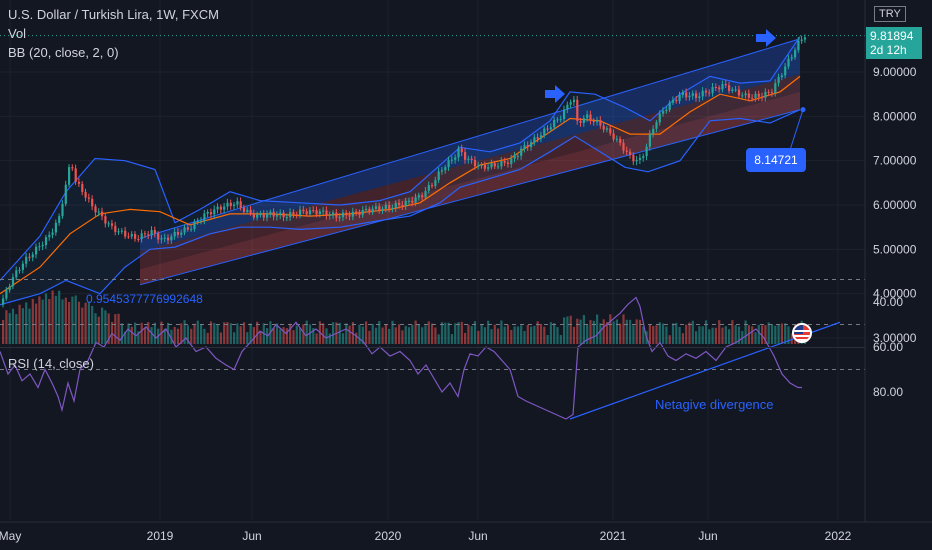  What do you see at coordinates (17, 33) in the screenshot?
I see `volume-indicator-label: Vol` at bounding box center [17, 33].